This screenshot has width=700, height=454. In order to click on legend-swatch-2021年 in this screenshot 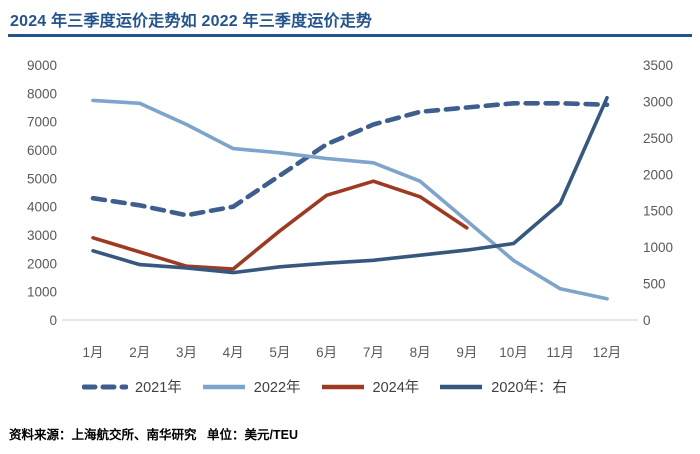, I will do `click(105, 386)`.